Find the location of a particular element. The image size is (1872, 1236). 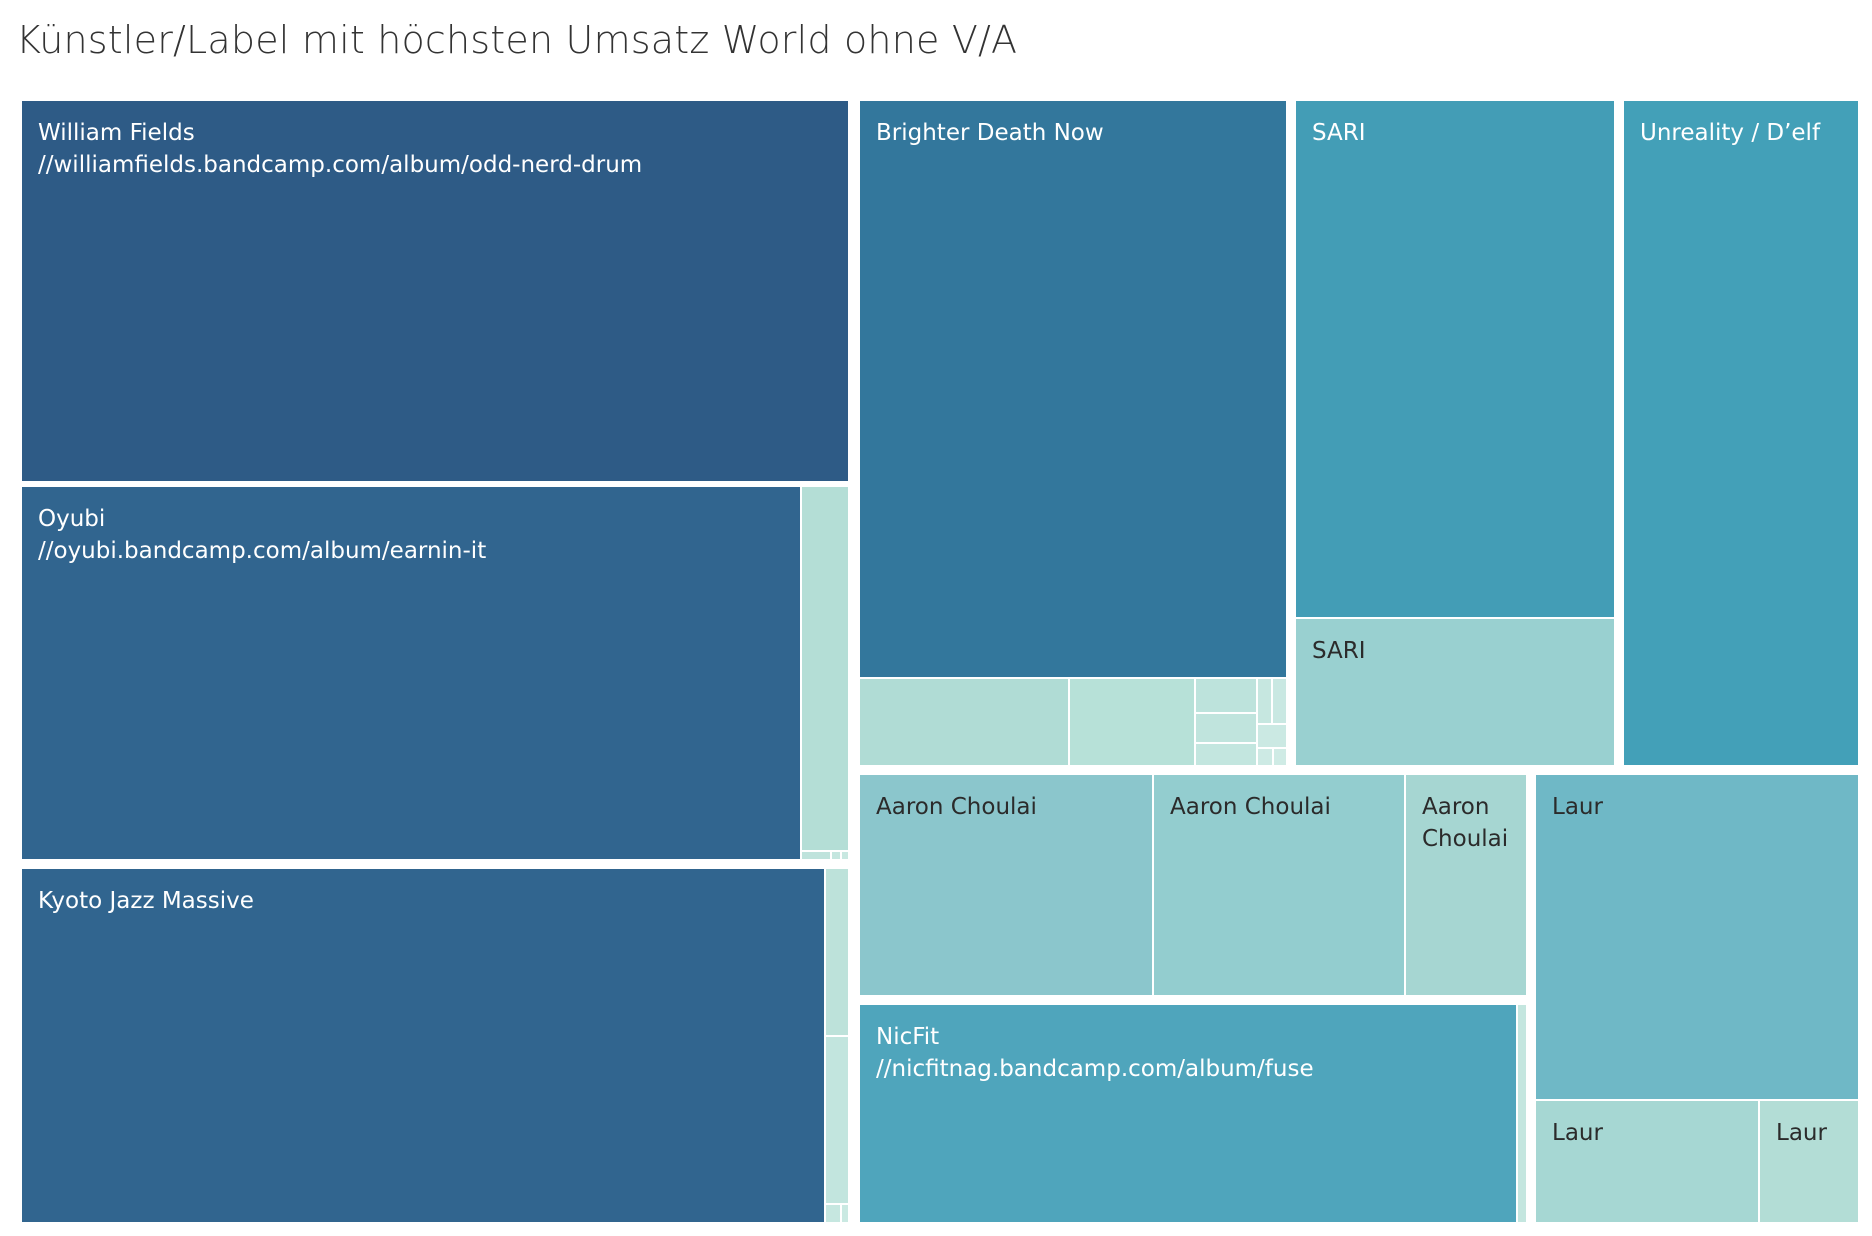

treemap-tile-laur-1: Laur is located at coordinates (1648, 1162).